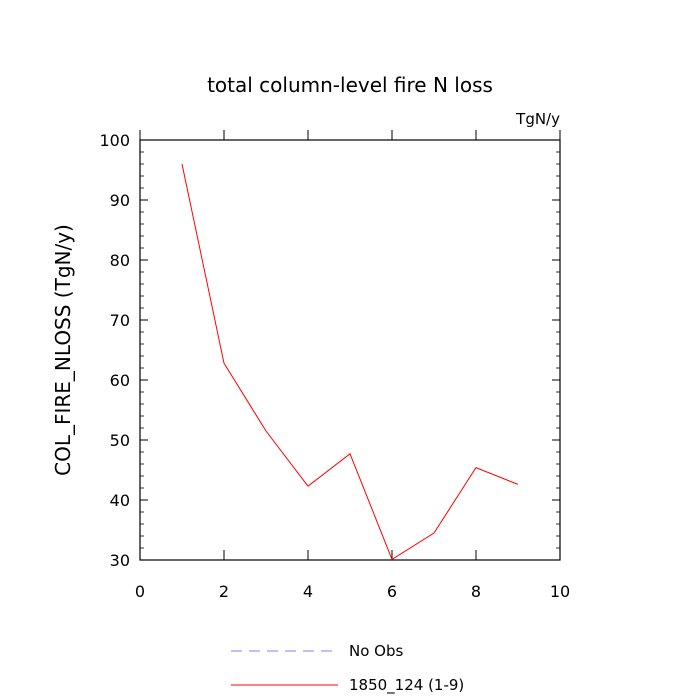 The width and height of the screenshot is (700, 700). What do you see at coordinates (406, 685) in the screenshot?
I see `legend-label: 1850_124 (1-9)` at bounding box center [406, 685].